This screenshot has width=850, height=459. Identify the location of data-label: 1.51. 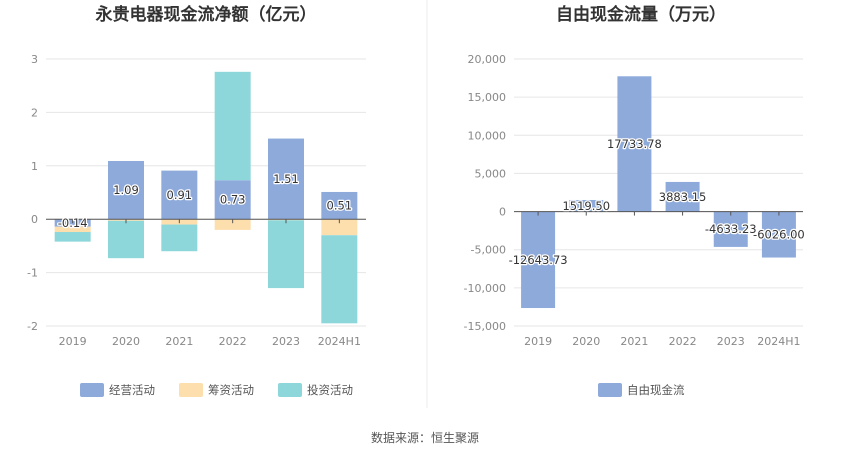
(286, 179).